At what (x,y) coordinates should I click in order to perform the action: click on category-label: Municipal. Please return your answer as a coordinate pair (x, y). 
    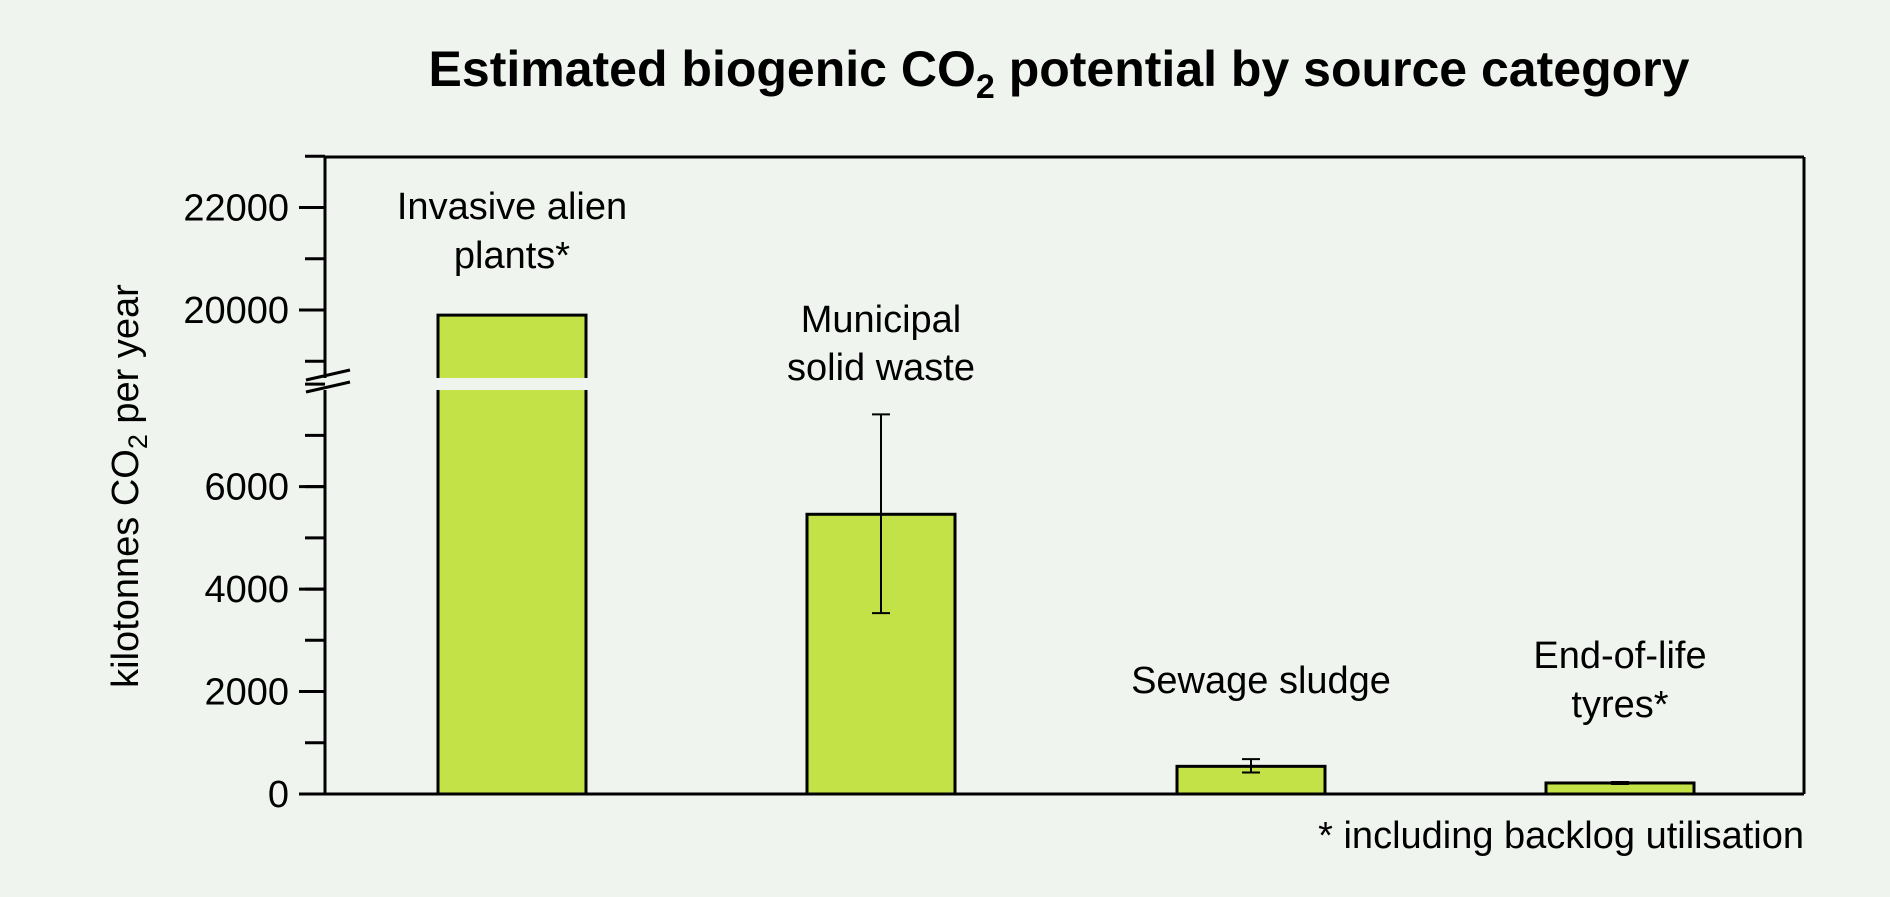
    Looking at the image, I should click on (881, 320).